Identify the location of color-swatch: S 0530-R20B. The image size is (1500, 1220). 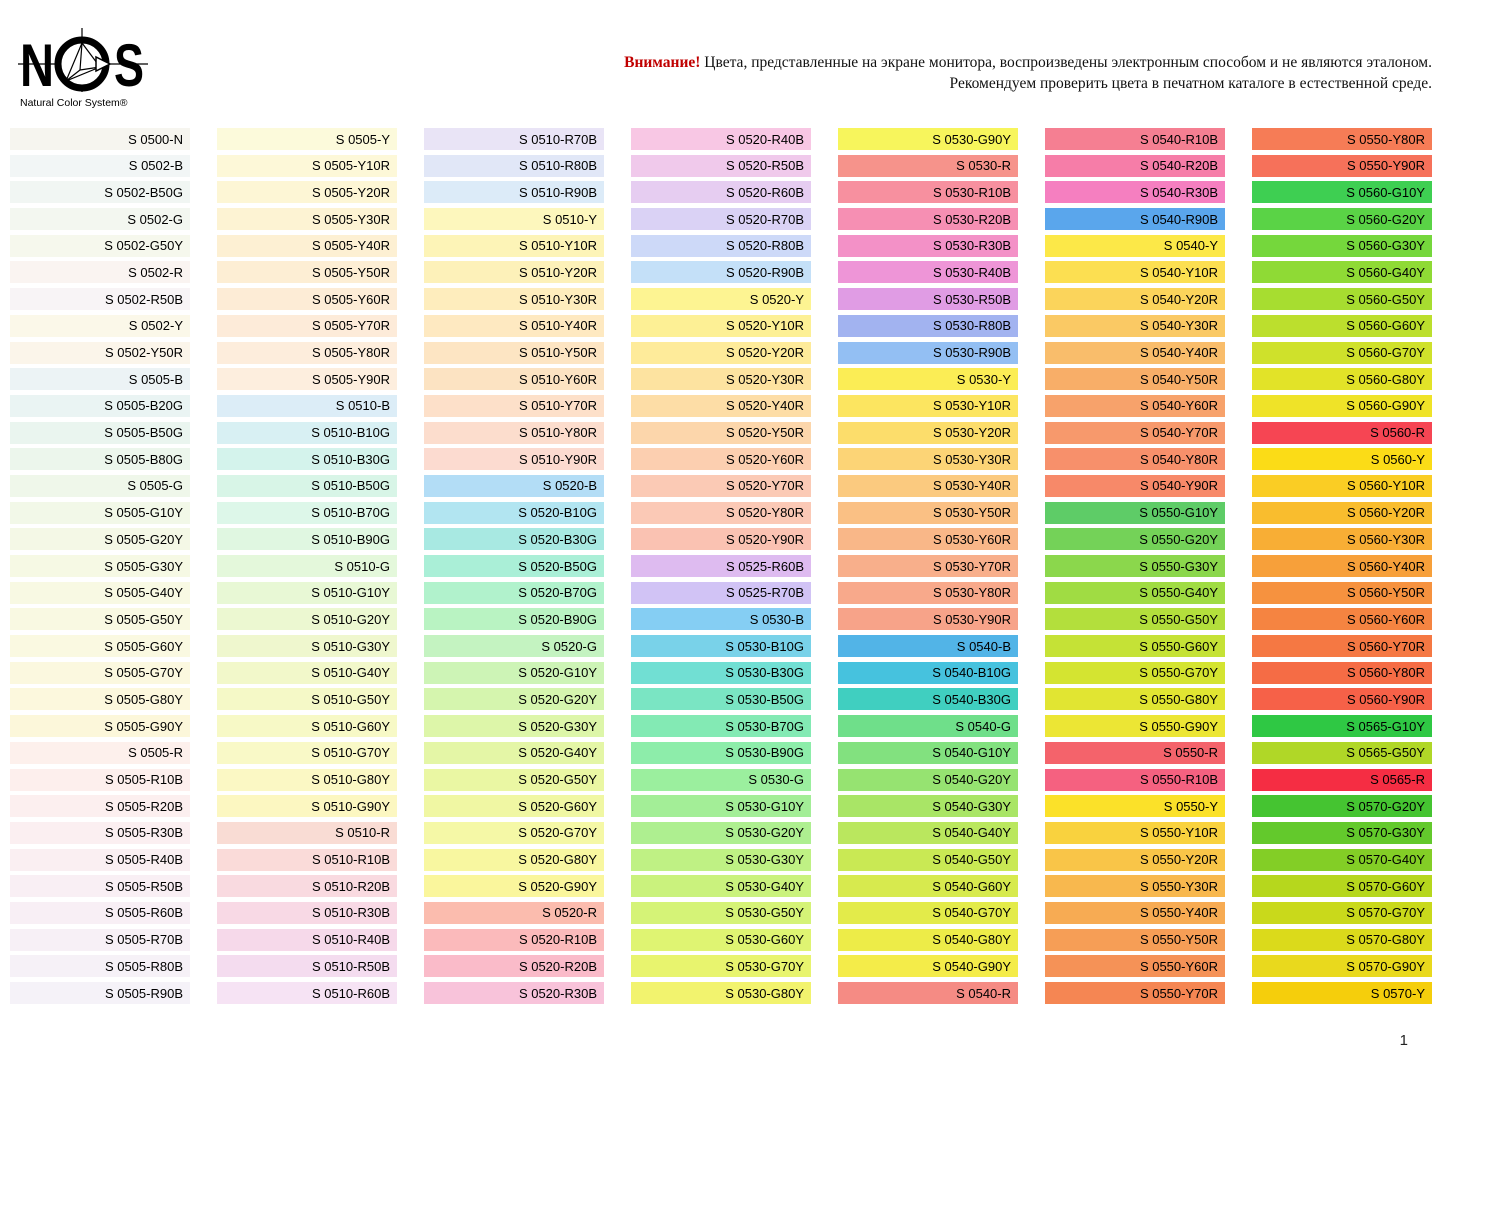
(928, 219).